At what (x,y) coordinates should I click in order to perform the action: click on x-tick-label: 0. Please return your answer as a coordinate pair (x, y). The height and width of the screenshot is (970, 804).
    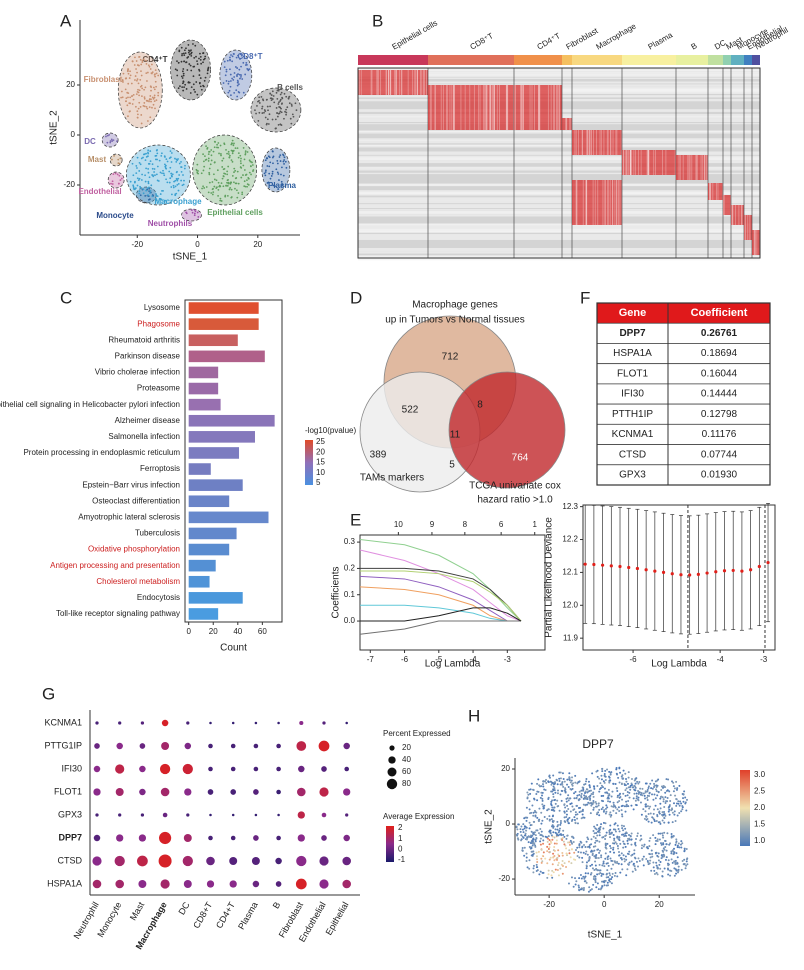
    Looking at the image, I should click on (188, 631).